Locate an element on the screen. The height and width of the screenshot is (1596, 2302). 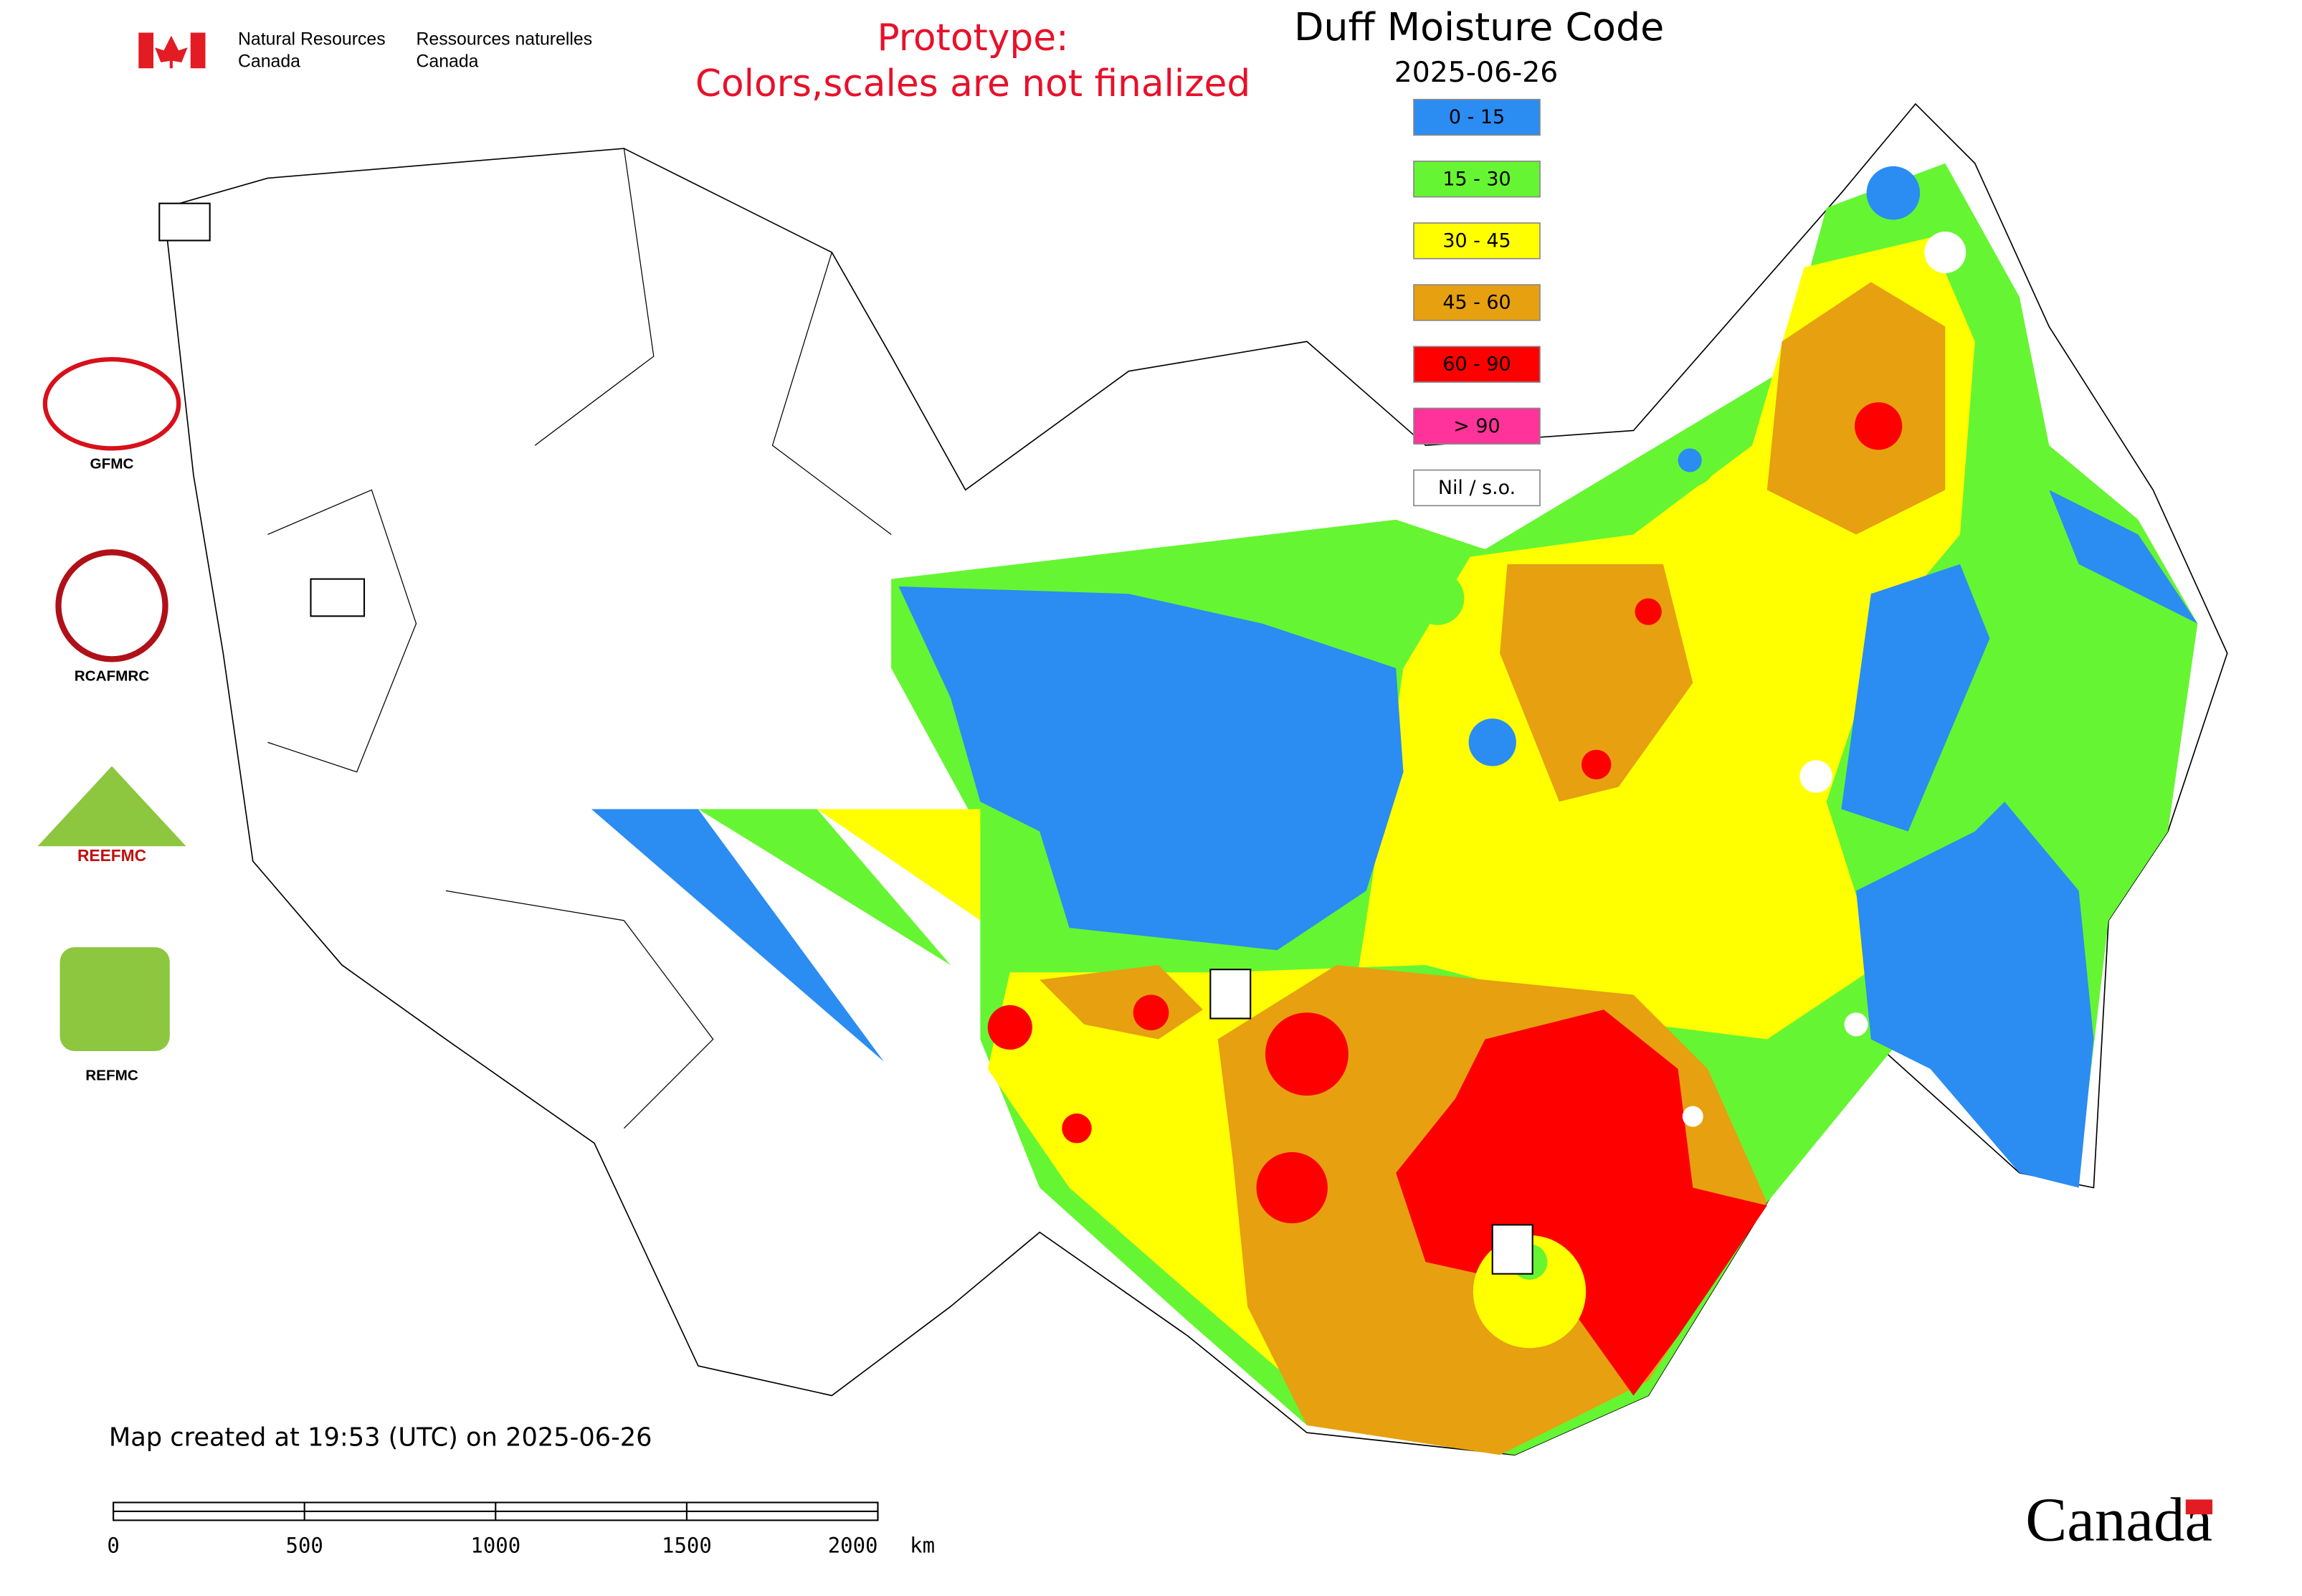
legend-label: Nil / s.o. is located at coordinates (1477, 488).